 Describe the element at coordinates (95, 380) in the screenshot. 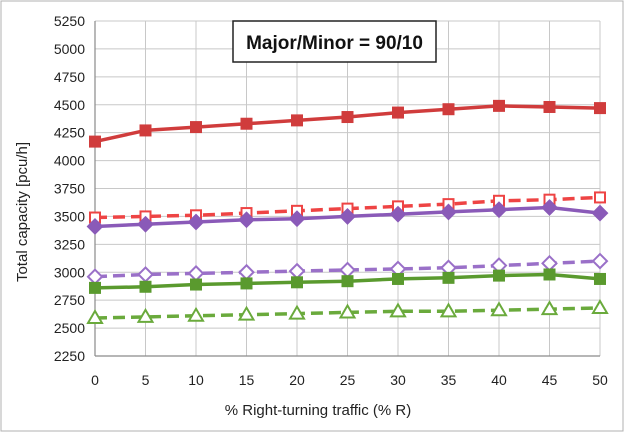

I see `x-tick-label: 0` at that location.